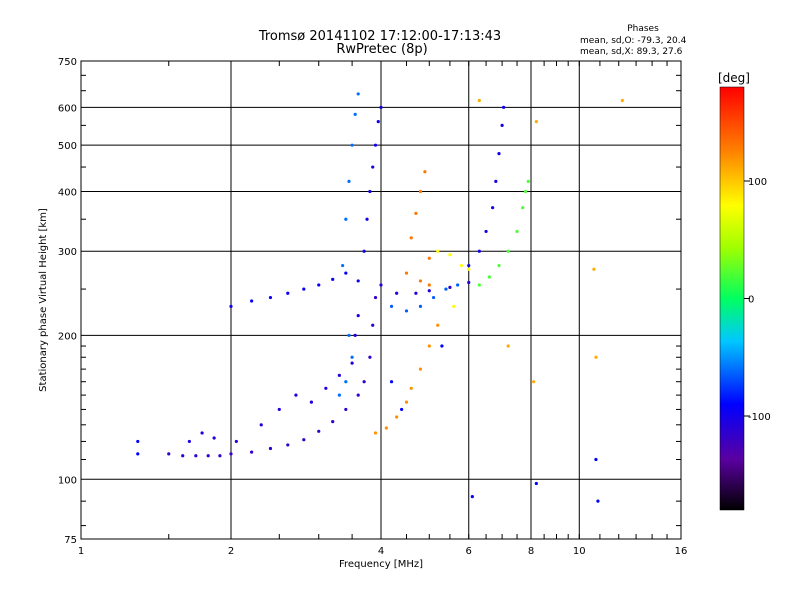 This screenshot has width=800, height=600. I want to click on x-tick-label: 6, so click(469, 551).